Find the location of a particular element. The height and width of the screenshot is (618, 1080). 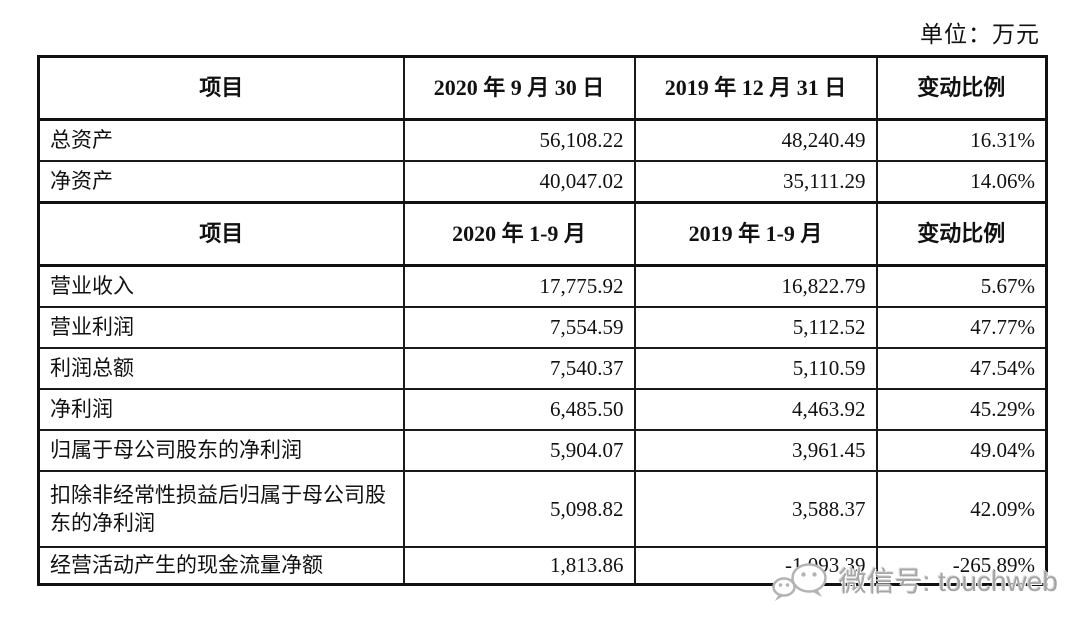

header-cell-period-2020: 2020 年 1-9 月 is located at coordinates (519, 234).